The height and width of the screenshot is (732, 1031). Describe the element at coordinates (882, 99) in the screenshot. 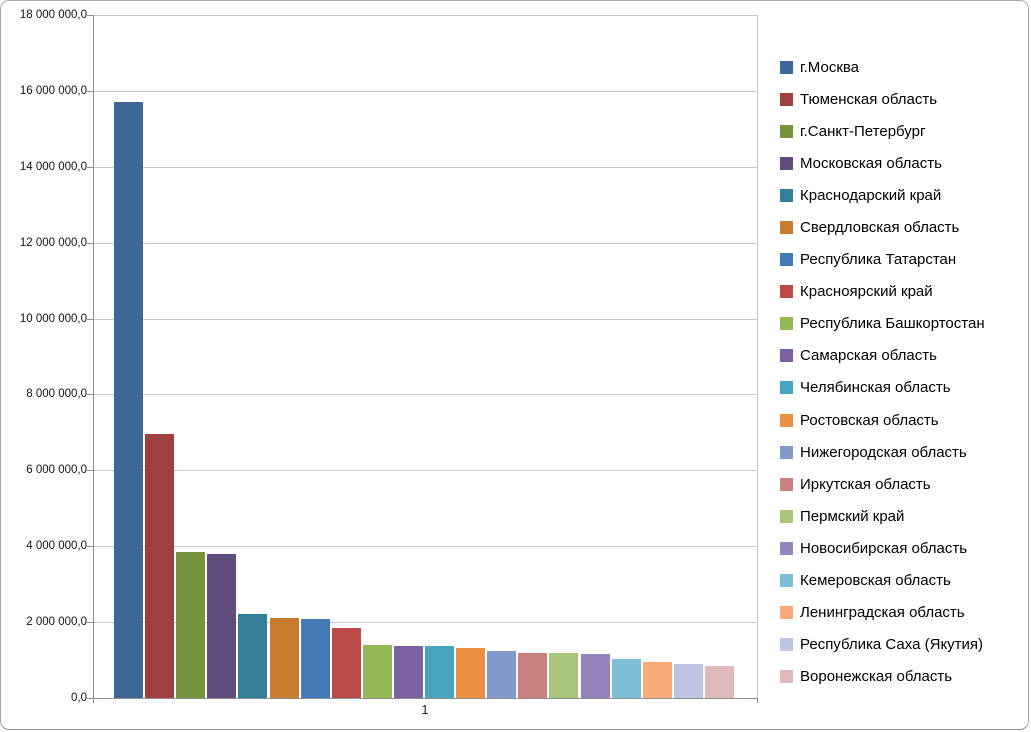

I see `legend-item-2: Тюменская область` at that location.